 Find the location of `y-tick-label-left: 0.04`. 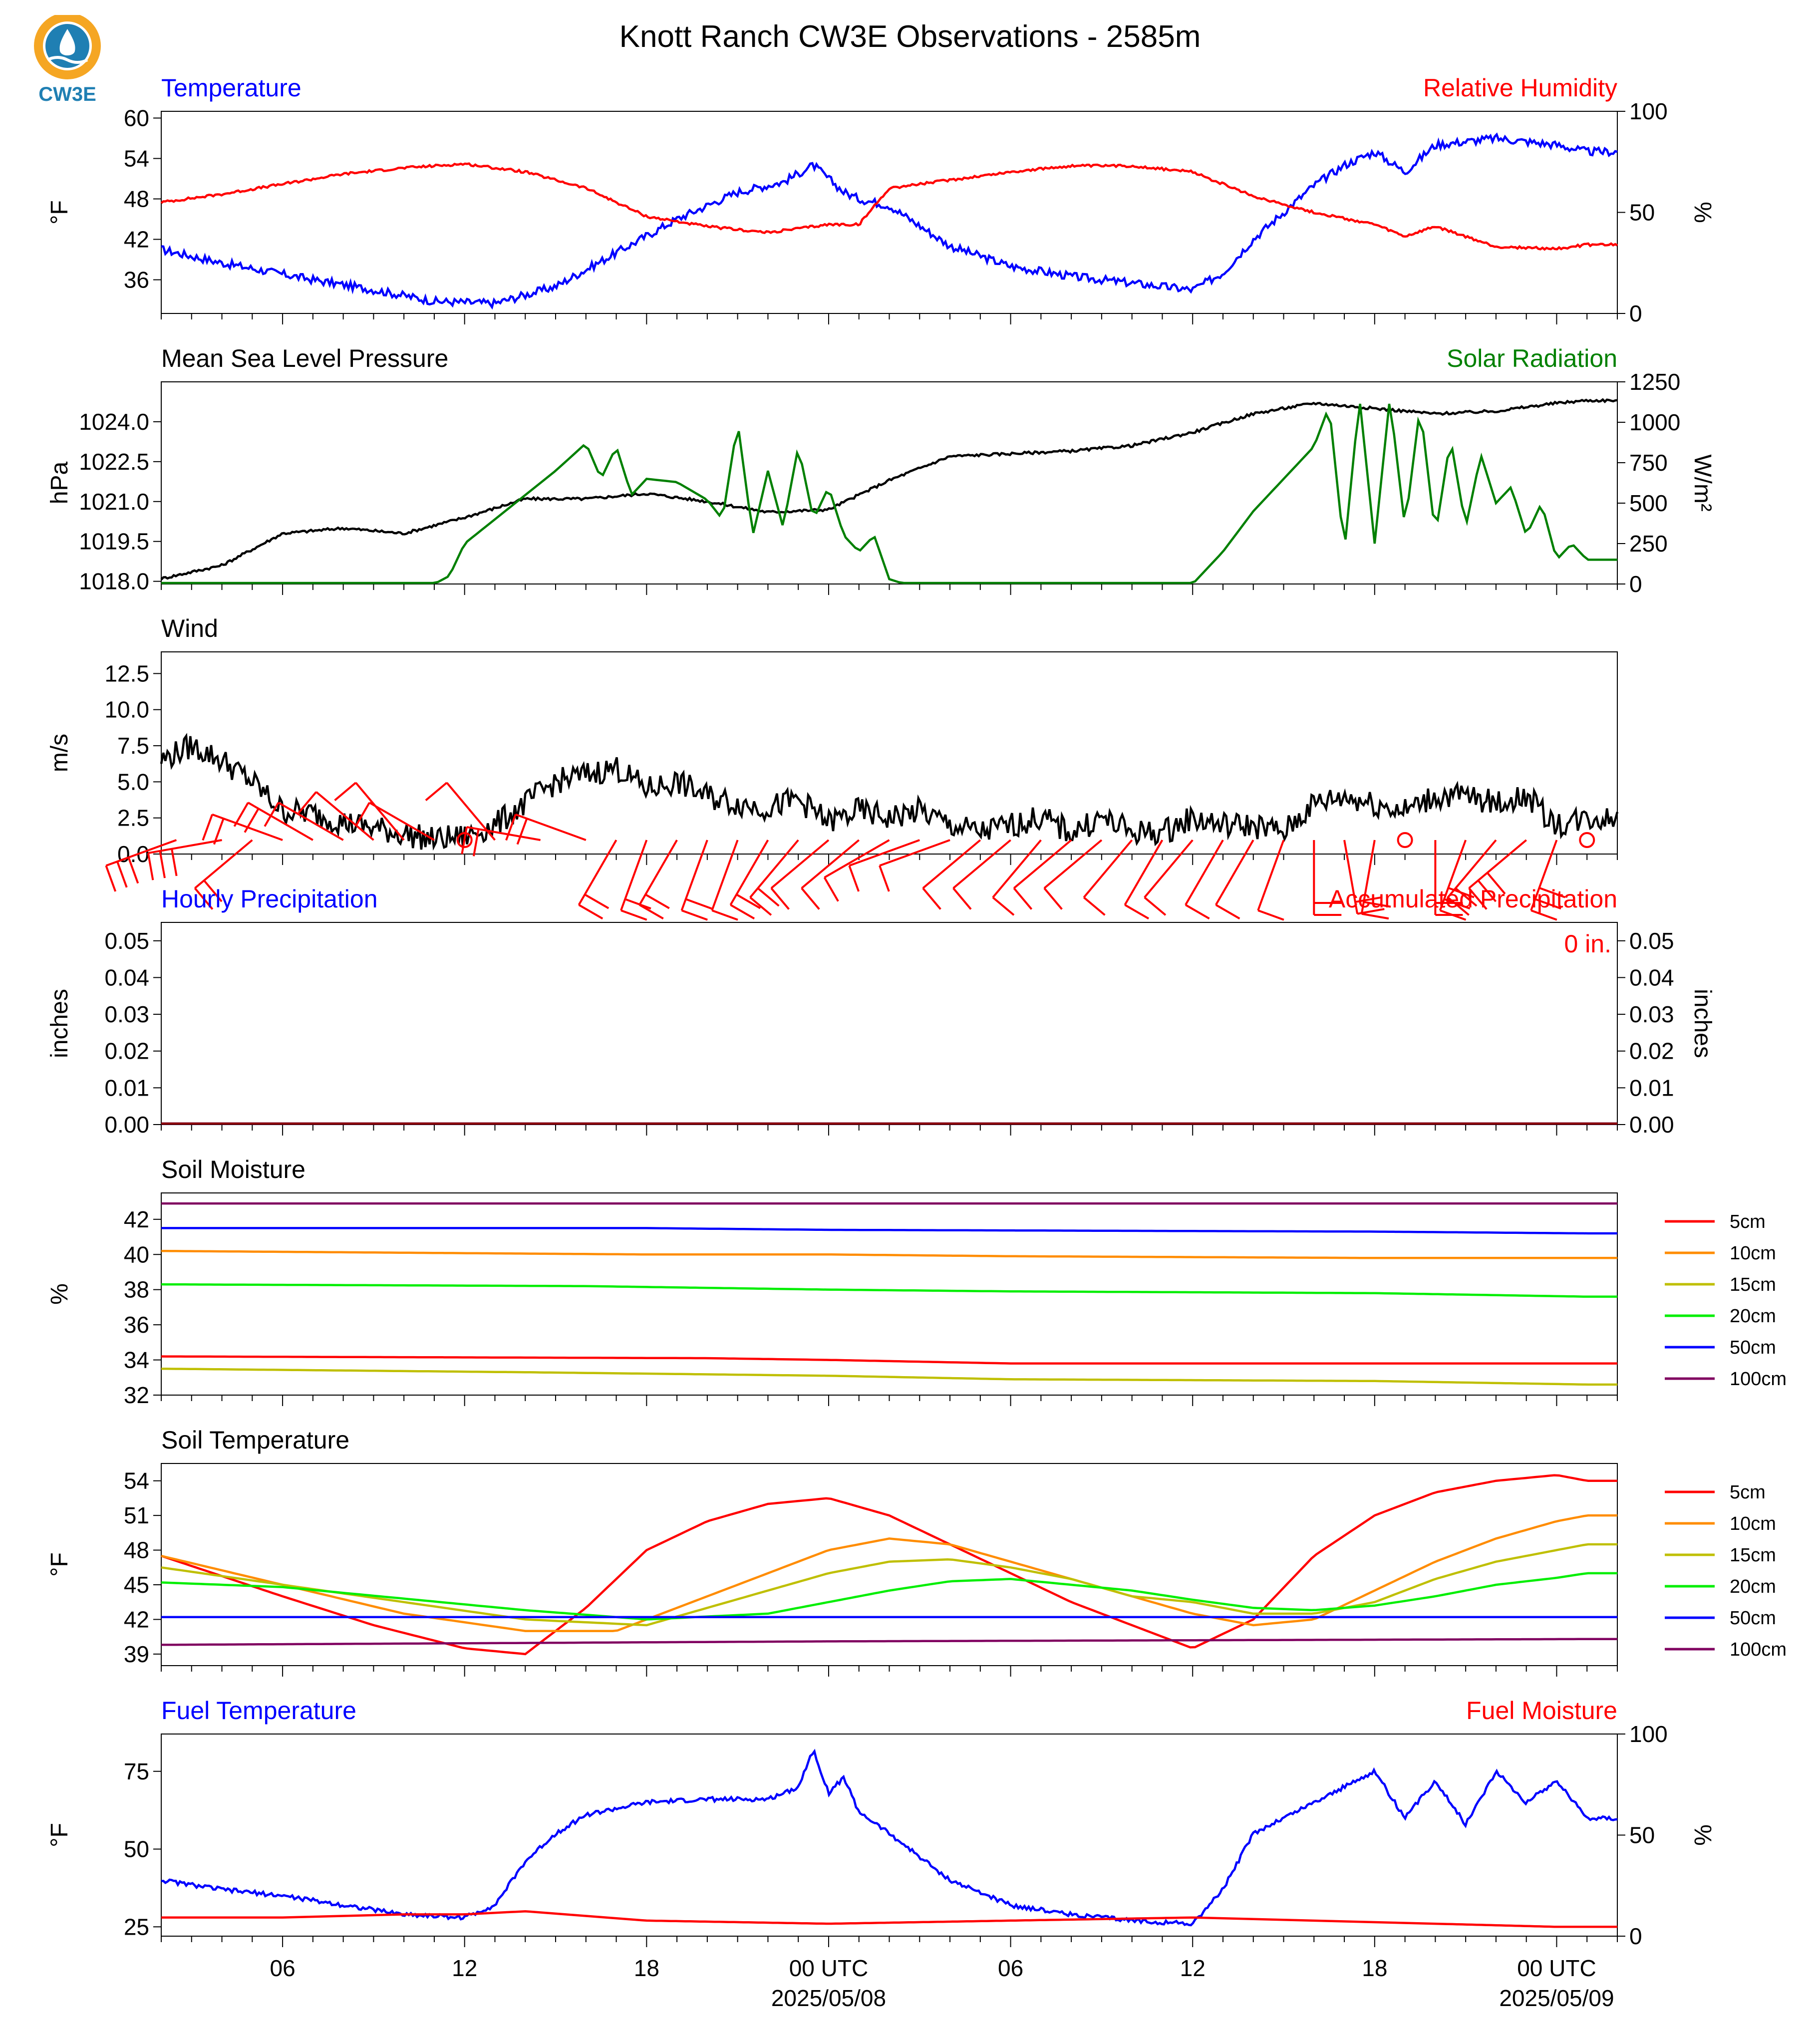

y-tick-label-left: 0.04 is located at coordinates (126, 977).